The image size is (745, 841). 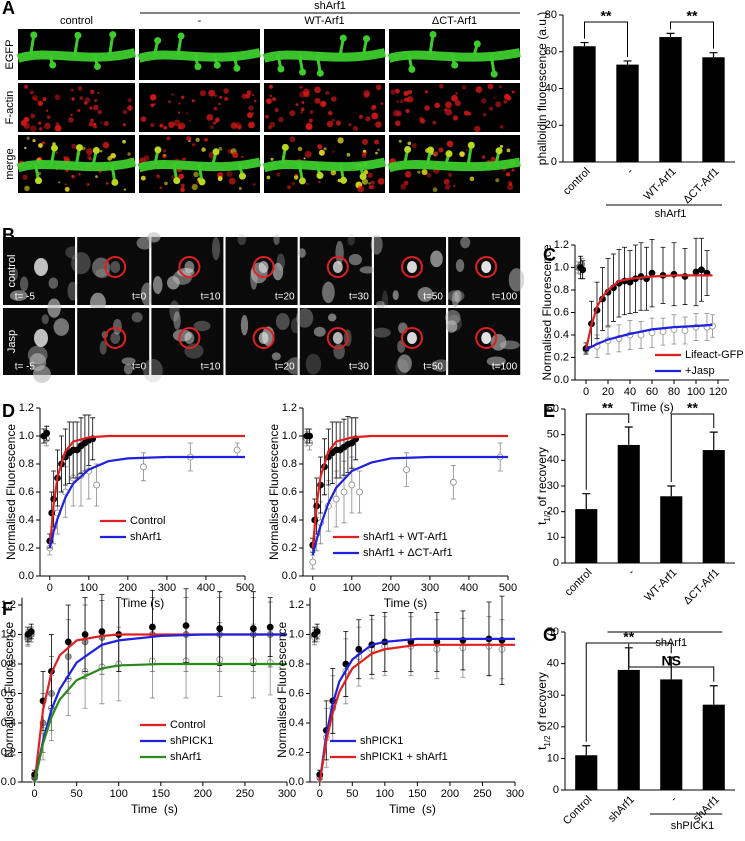 What do you see at coordinates (547, 516) in the screenshot?
I see `y-axis-label-subscript: 1/2` at bounding box center [547, 516].